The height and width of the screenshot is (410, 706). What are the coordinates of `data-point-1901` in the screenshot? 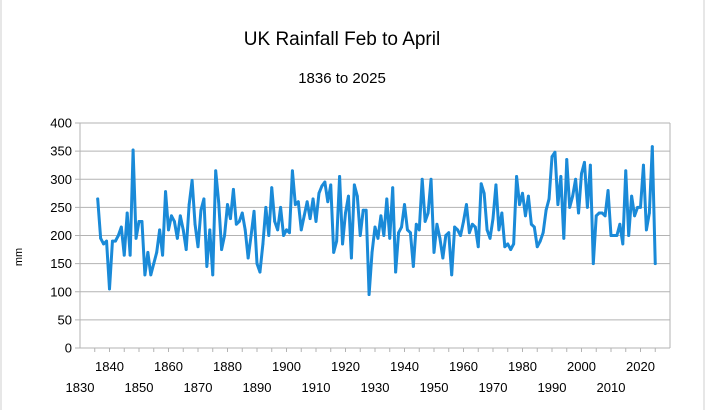 It's located at (289, 233).